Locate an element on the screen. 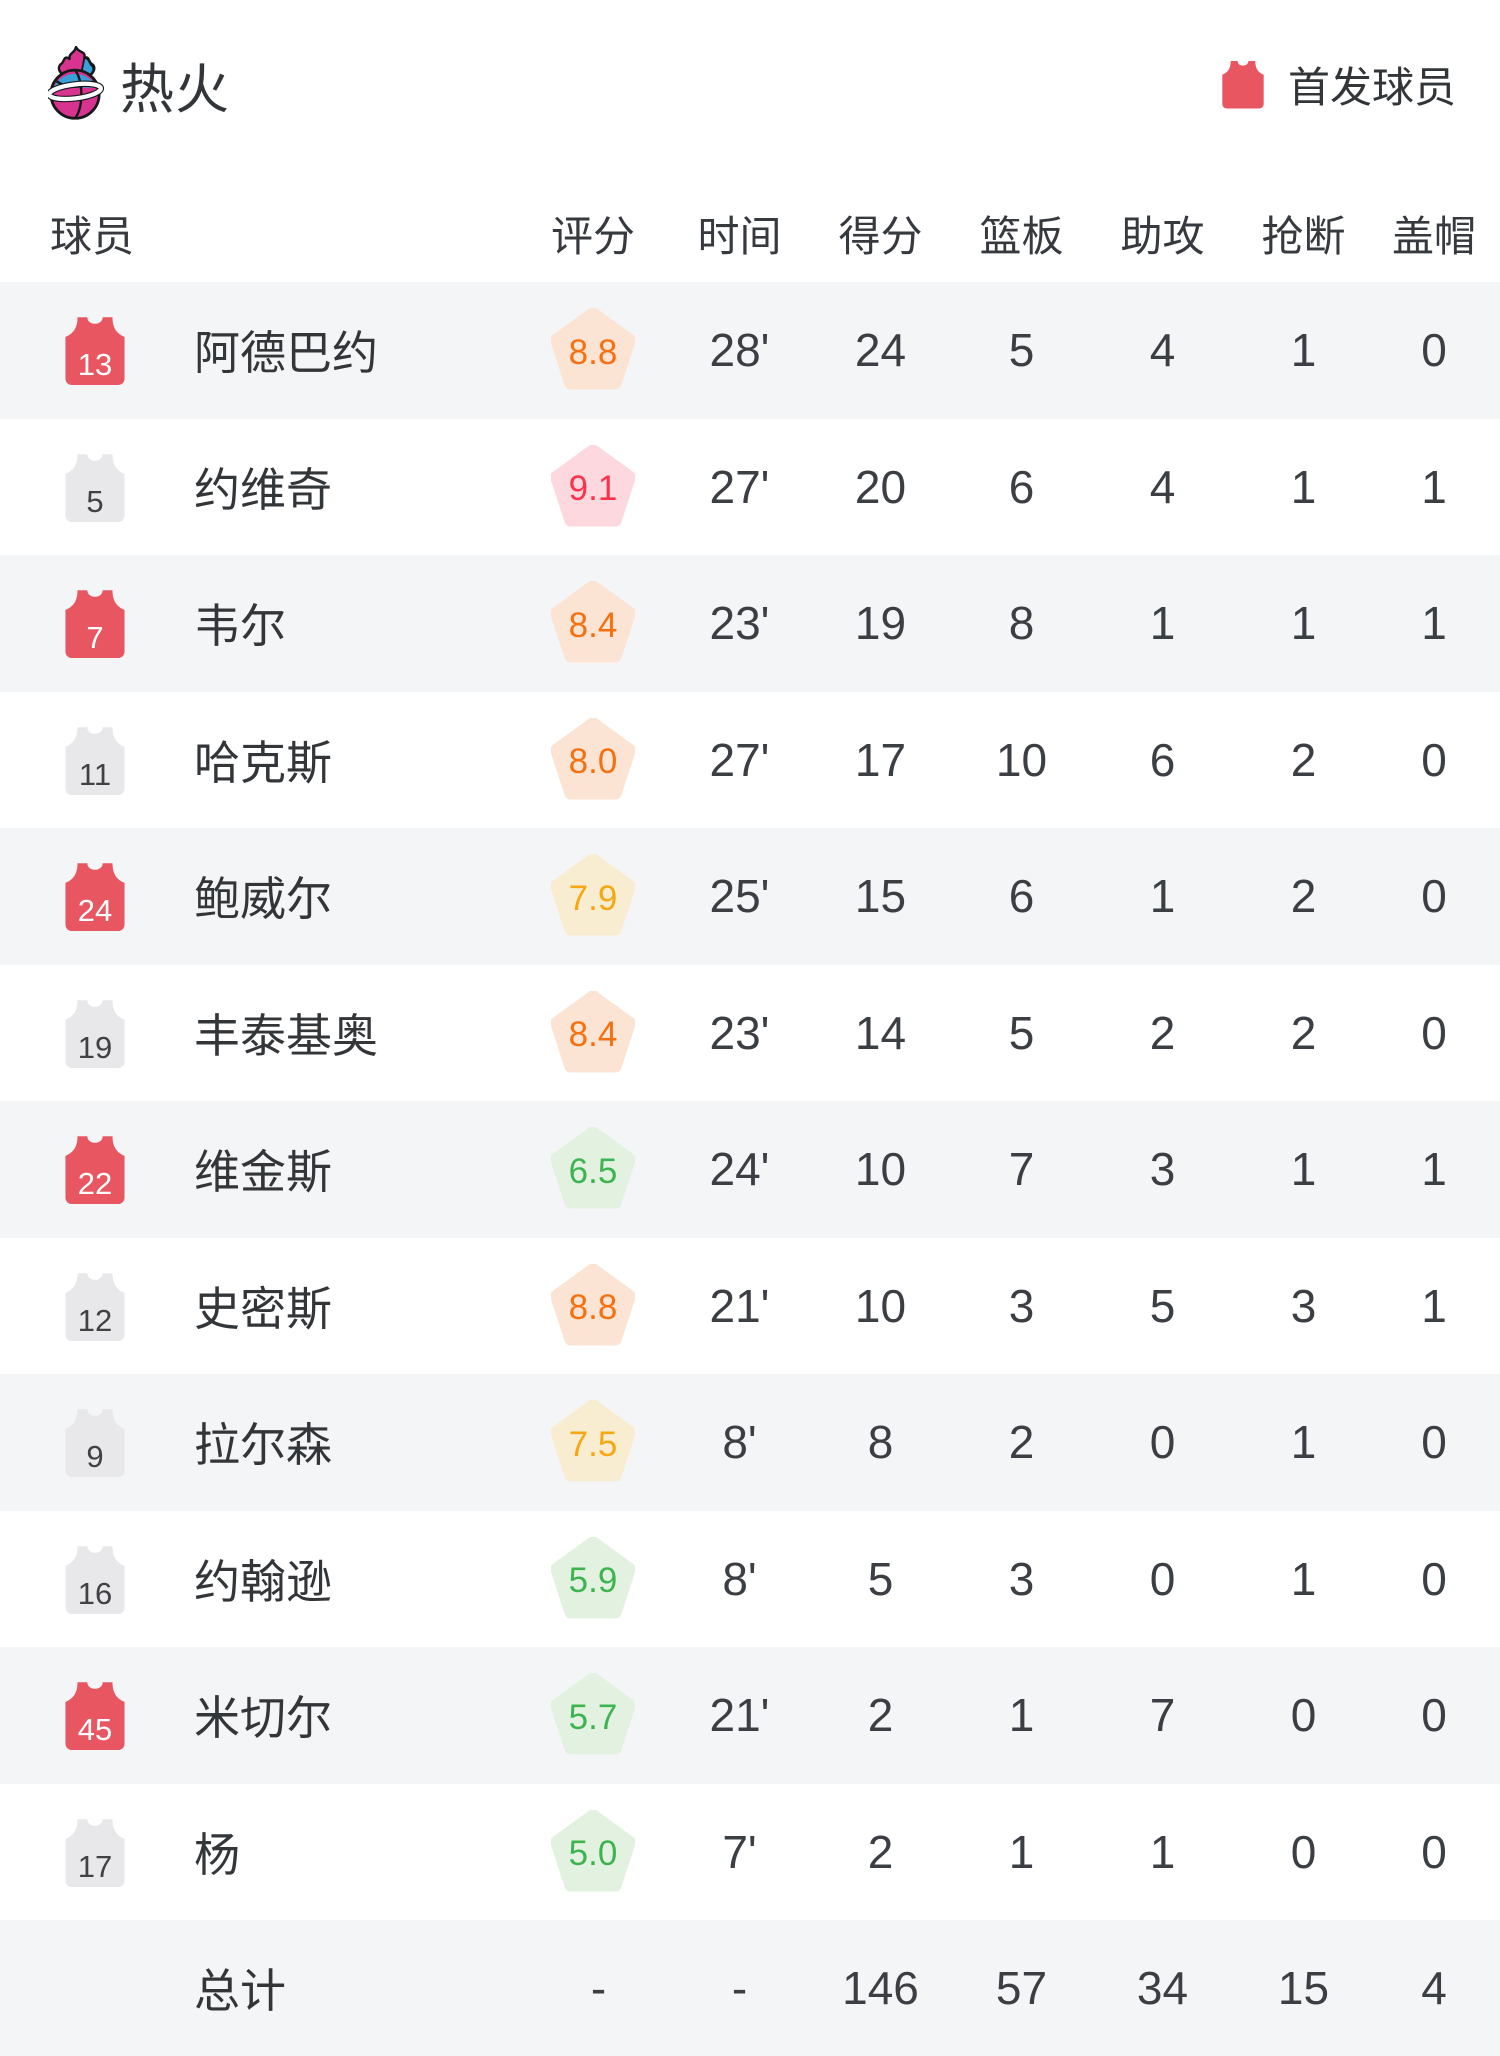 This screenshot has height=2056, width=1500. team-logo-icon is located at coordinates (76, 83).